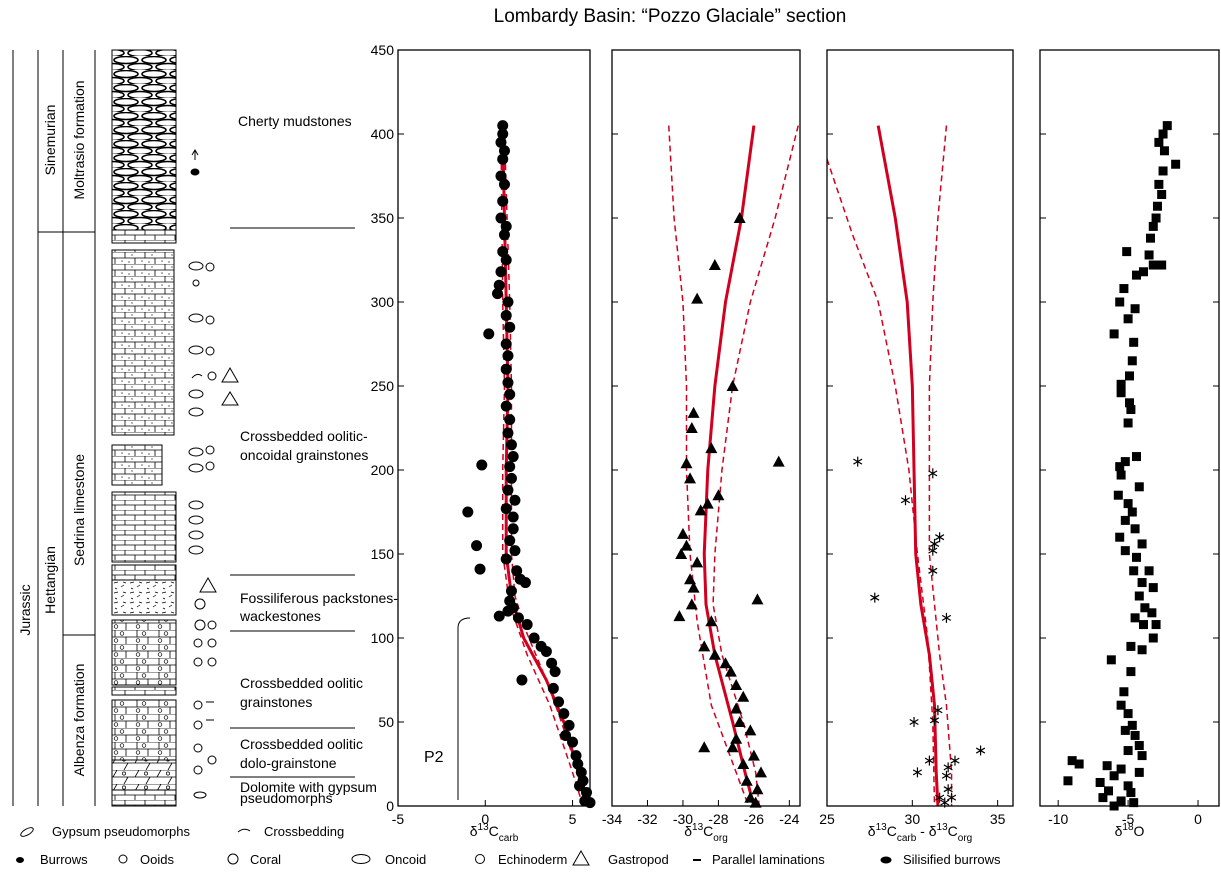 This screenshot has width=1221, height=878. I want to click on y-tick-label: 200, so click(383, 470).